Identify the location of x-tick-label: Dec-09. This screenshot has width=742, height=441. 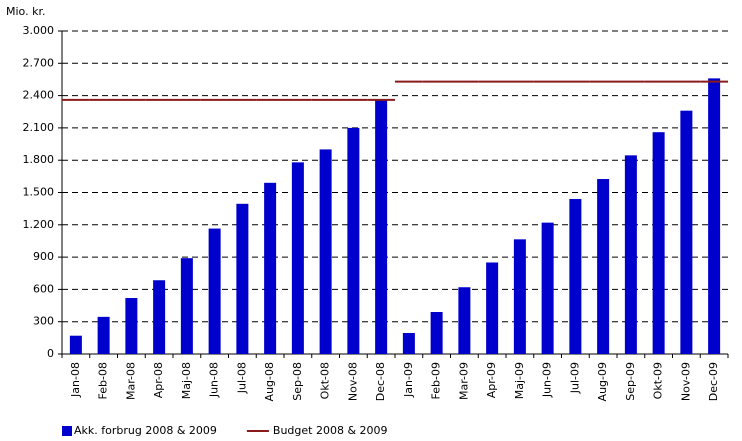
(713, 381).